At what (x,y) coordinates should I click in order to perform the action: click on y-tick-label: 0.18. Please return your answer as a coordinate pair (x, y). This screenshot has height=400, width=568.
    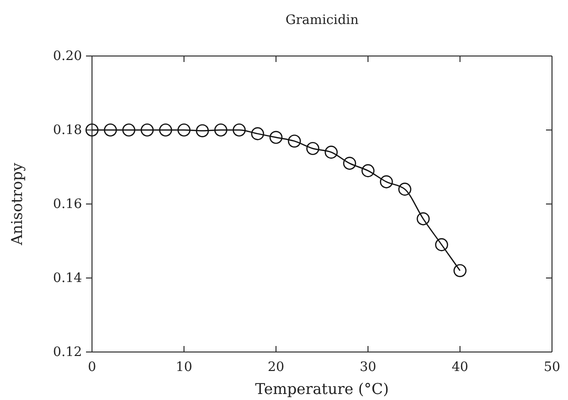
    Looking at the image, I should click on (67, 130).